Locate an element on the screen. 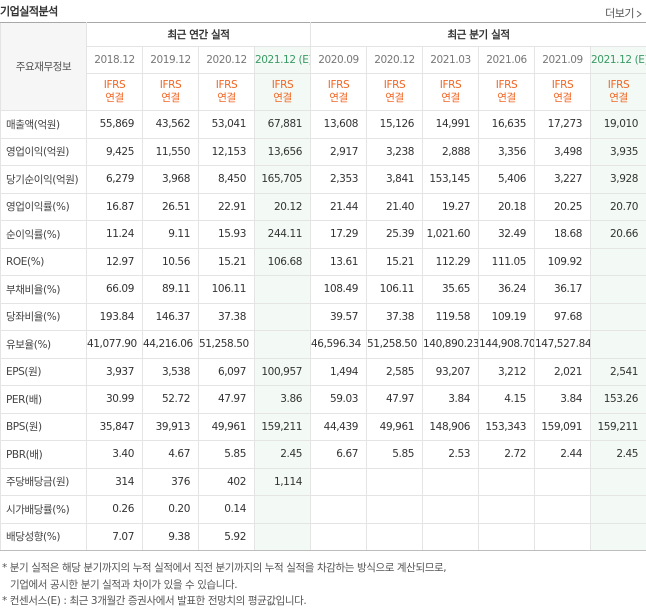 The width and height of the screenshot is (646, 610). cell: 35,847 is located at coordinates (115, 427).